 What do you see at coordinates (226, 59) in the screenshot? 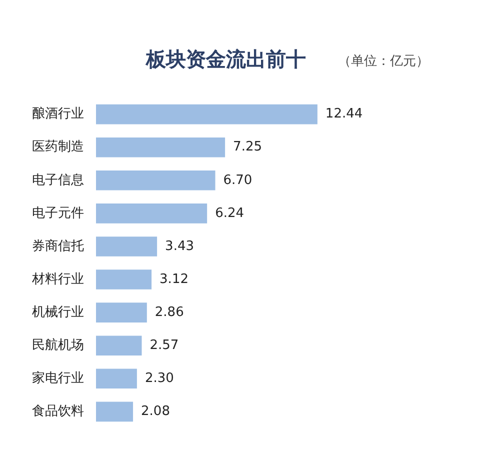
I see `chart-title: 板块资金流出前十` at bounding box center [226, 59].